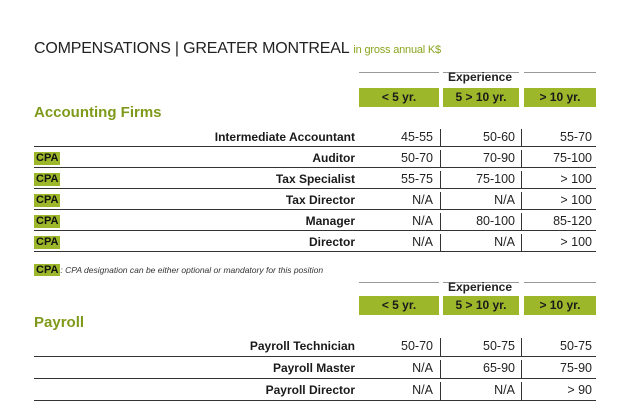  I want to click on row-role-label: Payroll Director, so click(310, 390).